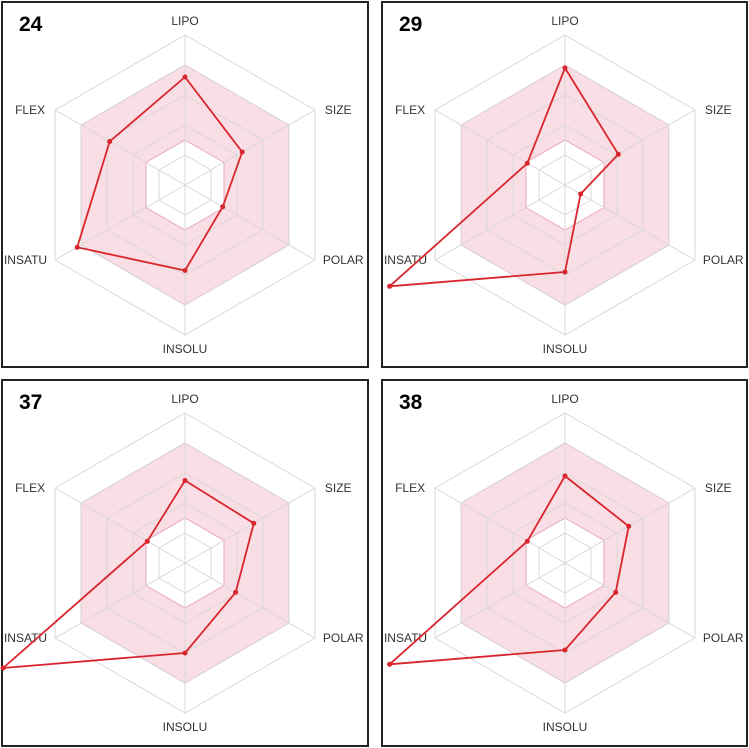 Image resolution: width=749 pixels, height=748 pixels. I want to click on compound-id: 24, so click(31, 24).